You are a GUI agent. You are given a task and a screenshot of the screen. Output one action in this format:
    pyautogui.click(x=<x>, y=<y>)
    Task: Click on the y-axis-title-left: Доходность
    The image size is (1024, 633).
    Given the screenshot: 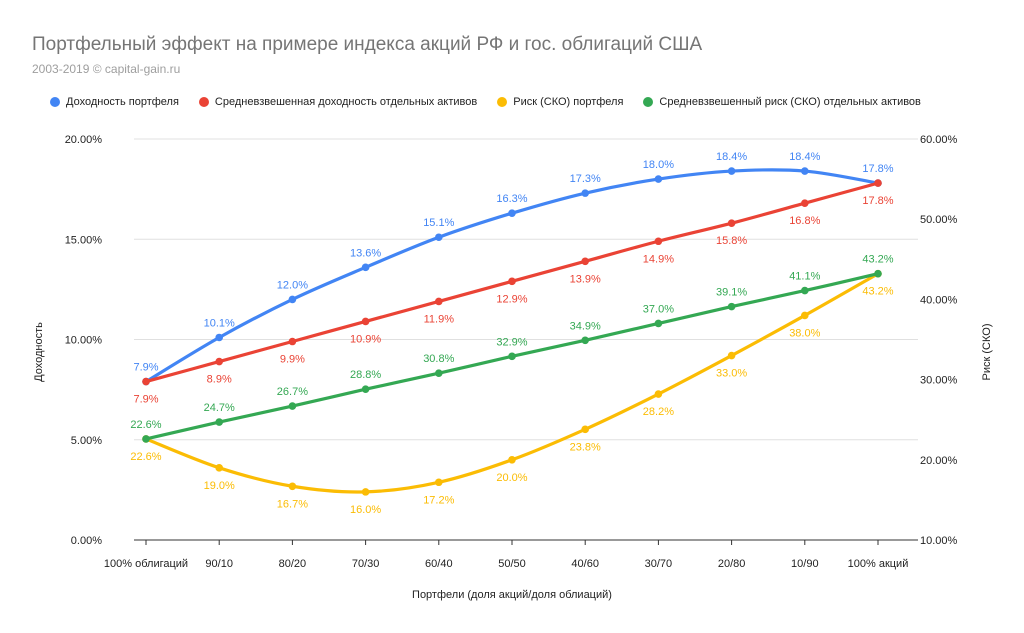 What is the action you would take?
    pyautogui.click(x=39, y=352)
    